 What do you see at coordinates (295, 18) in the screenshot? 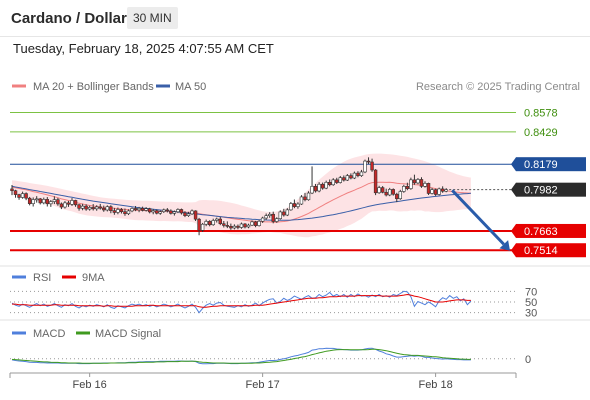
I see `chart-header: Cardano / Dollar 30 MIN` at bounding box center [295, 18].